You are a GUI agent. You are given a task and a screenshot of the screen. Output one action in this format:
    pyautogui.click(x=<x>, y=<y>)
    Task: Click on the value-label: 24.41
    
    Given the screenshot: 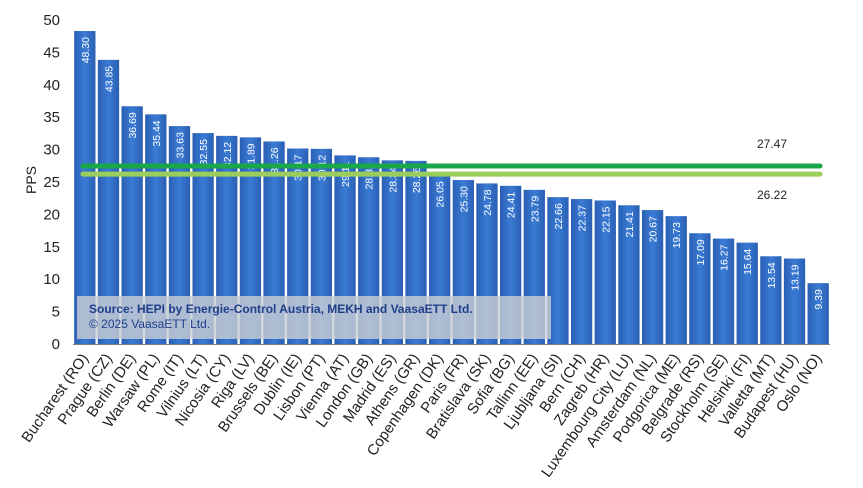 What is the action you would take?
    pyautogui.click(x=512, y=205)
    